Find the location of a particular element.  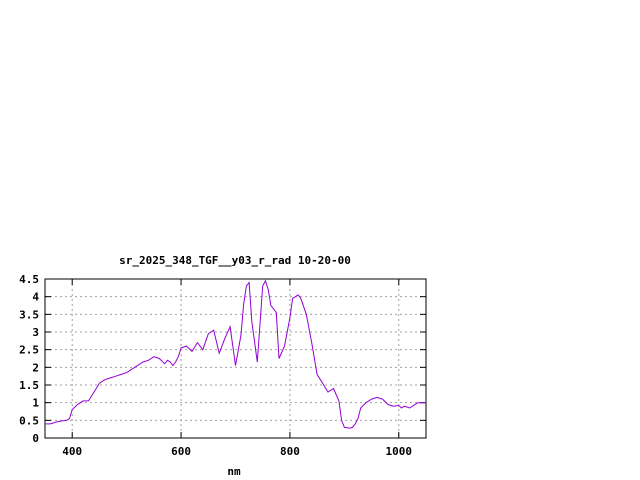

x-tick-label: 800 is located at coordinates (290, 451).